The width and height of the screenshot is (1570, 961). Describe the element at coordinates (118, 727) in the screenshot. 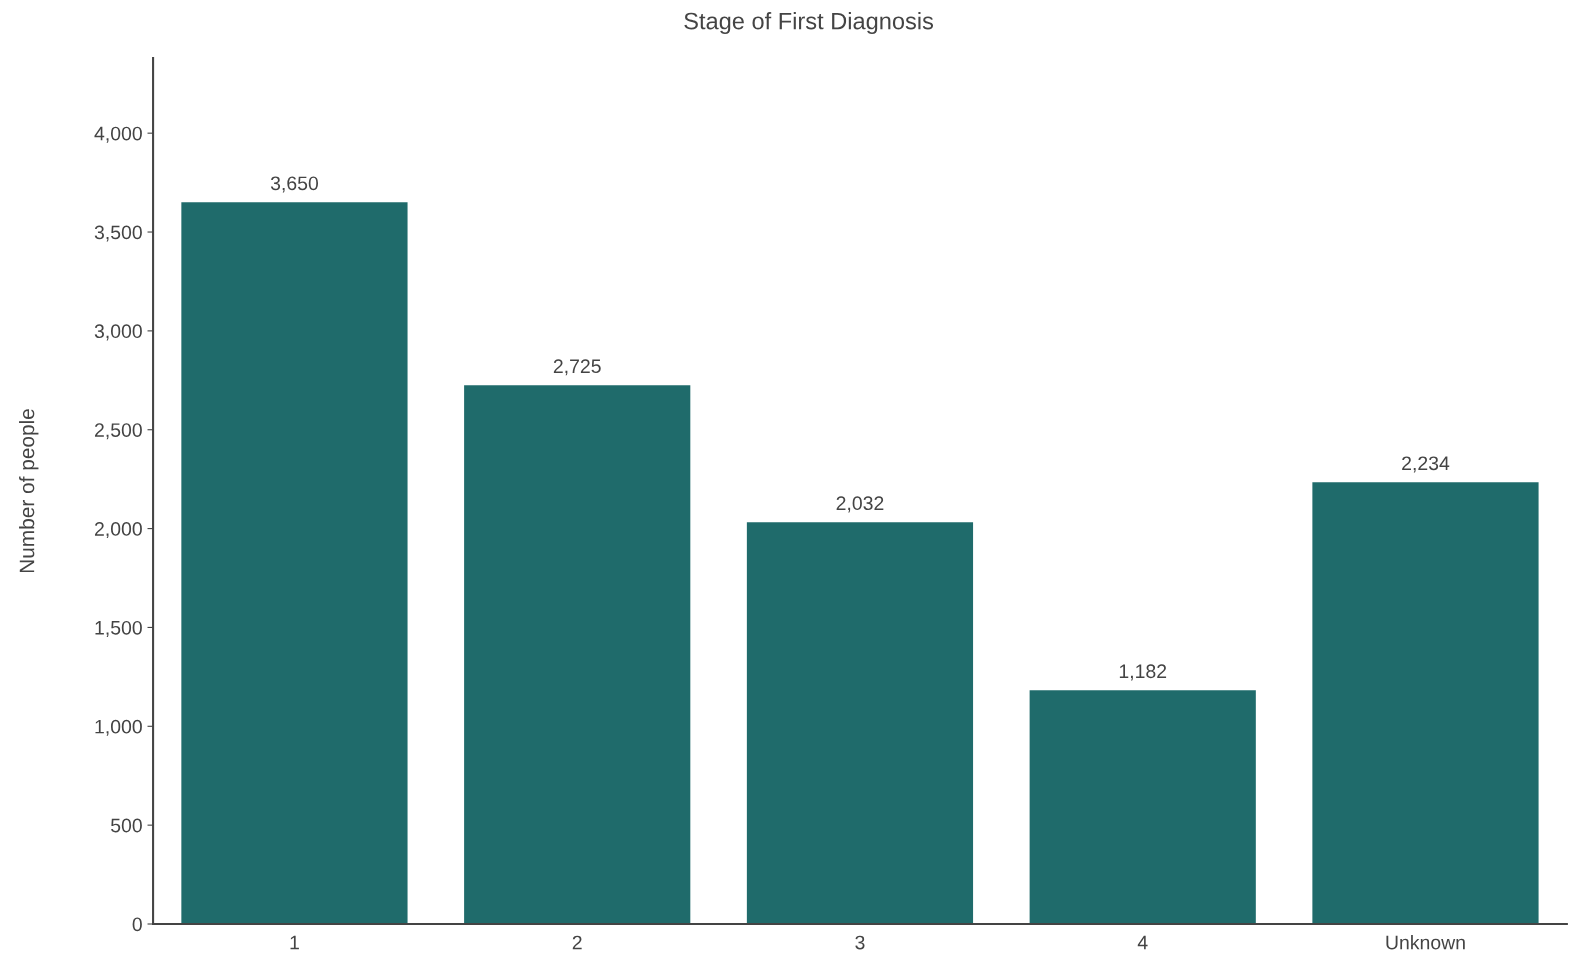

I see `y-tick-label: 1,000` at that location.